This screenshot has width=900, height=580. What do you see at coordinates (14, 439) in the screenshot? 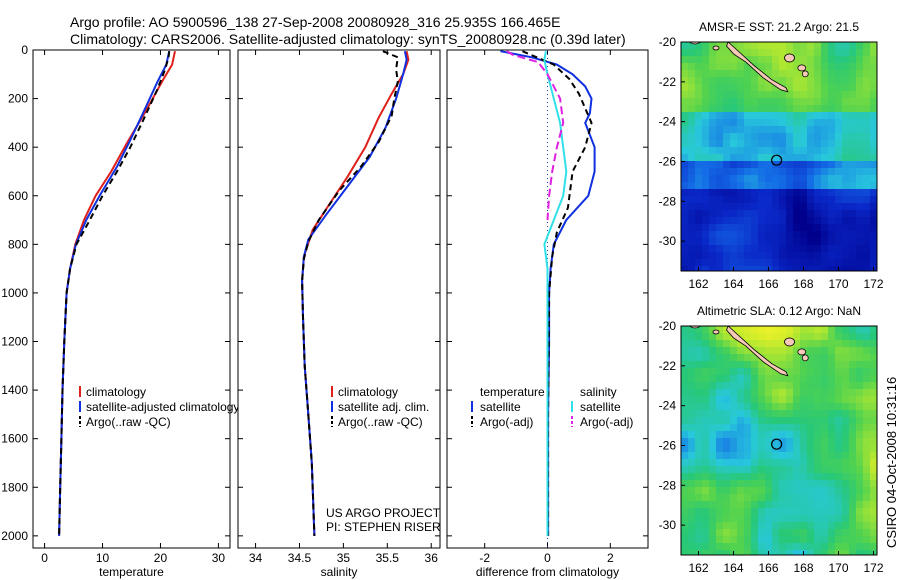
I see `y-tick-label: 1600` at bounding box center [14, 439].